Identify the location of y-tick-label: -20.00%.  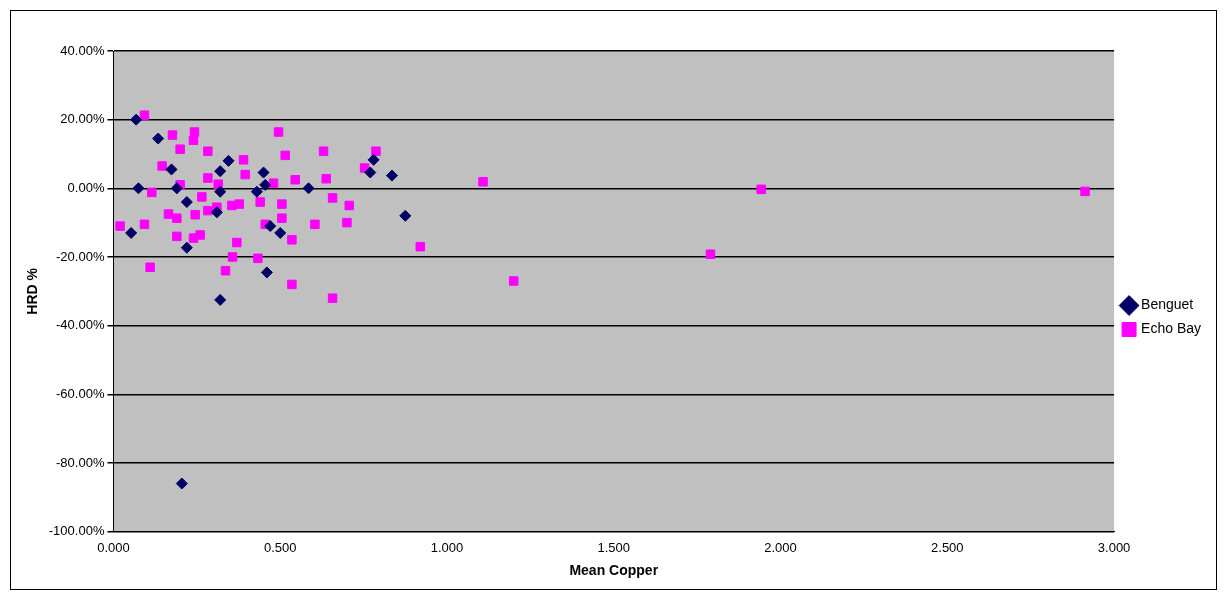
(80, 256).